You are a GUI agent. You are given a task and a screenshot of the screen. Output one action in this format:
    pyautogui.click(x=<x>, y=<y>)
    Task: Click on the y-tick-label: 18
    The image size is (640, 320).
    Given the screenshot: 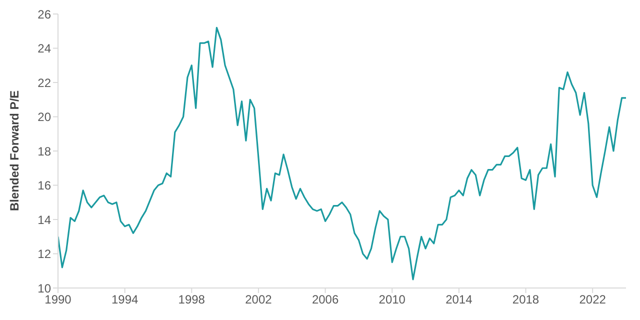 What is the action you would take?
    pyautogui.click(x=45, y=151)
    